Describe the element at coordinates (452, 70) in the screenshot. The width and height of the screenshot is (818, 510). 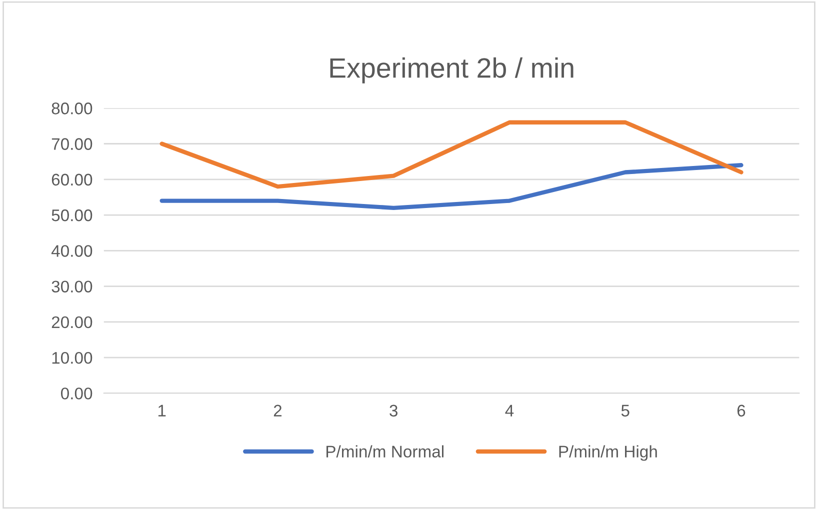
I see `chart-title: Experiment 2b / min` at that location.